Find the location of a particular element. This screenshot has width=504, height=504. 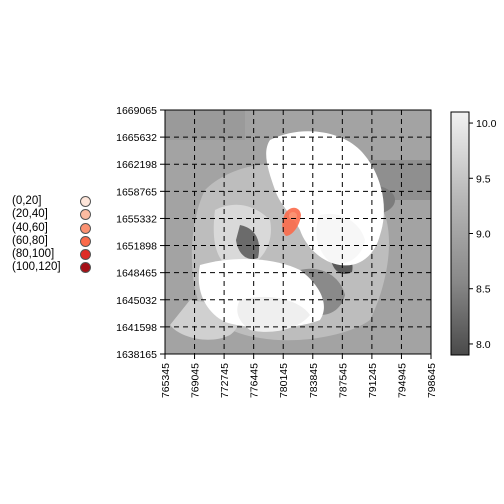

y-tick-label: 1638165 is located at coordinates (136, 355).